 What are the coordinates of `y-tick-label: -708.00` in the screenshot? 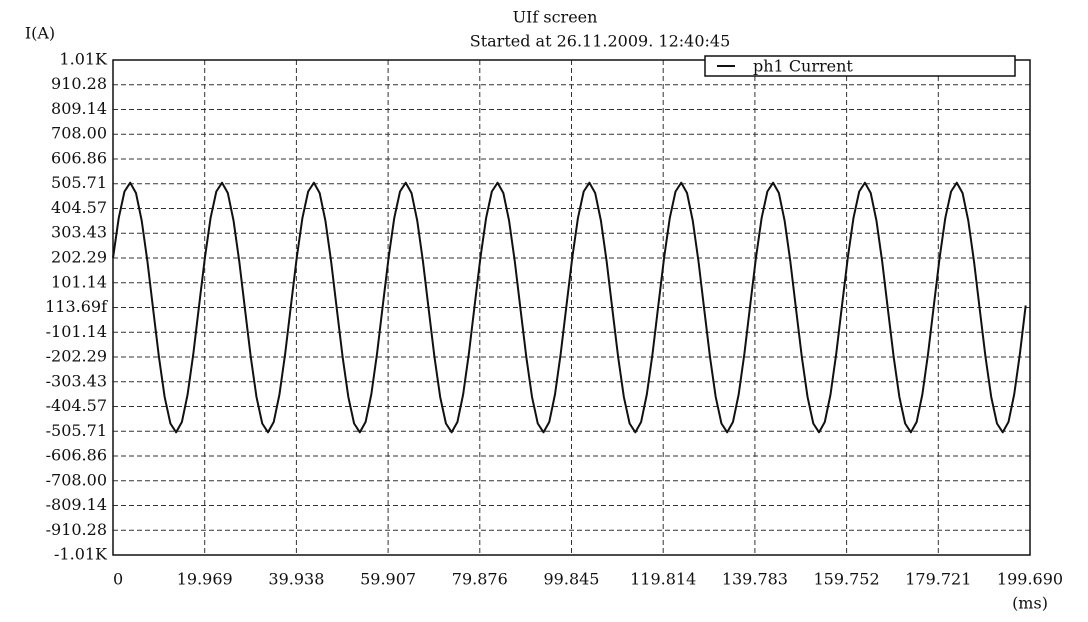 It's located at (76, 479).